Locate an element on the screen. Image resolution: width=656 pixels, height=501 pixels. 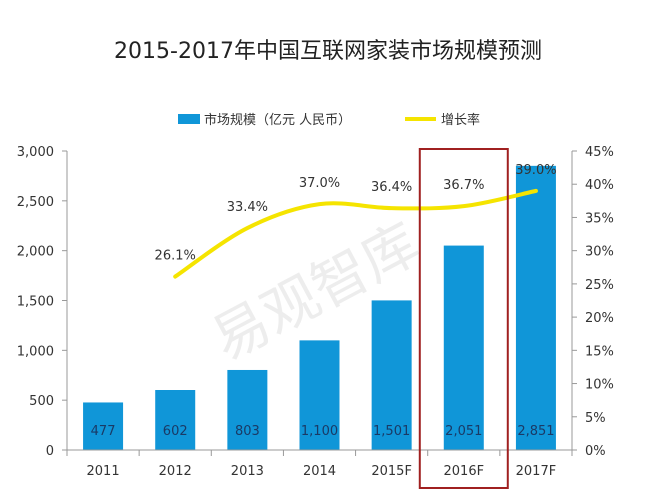
bar-value-label: 2,851 is located at coordinates (535, 431).